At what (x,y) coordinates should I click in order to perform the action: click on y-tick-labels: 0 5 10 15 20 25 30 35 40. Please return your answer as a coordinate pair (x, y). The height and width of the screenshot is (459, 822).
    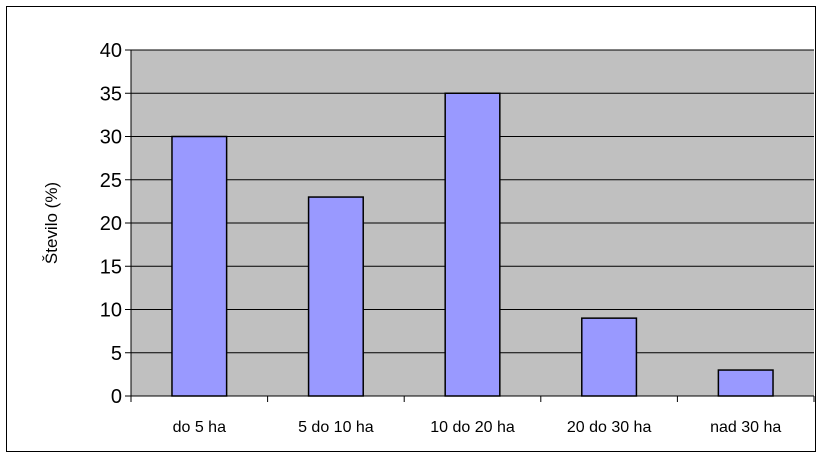
    Looking at the image, I should click on (111, 224).